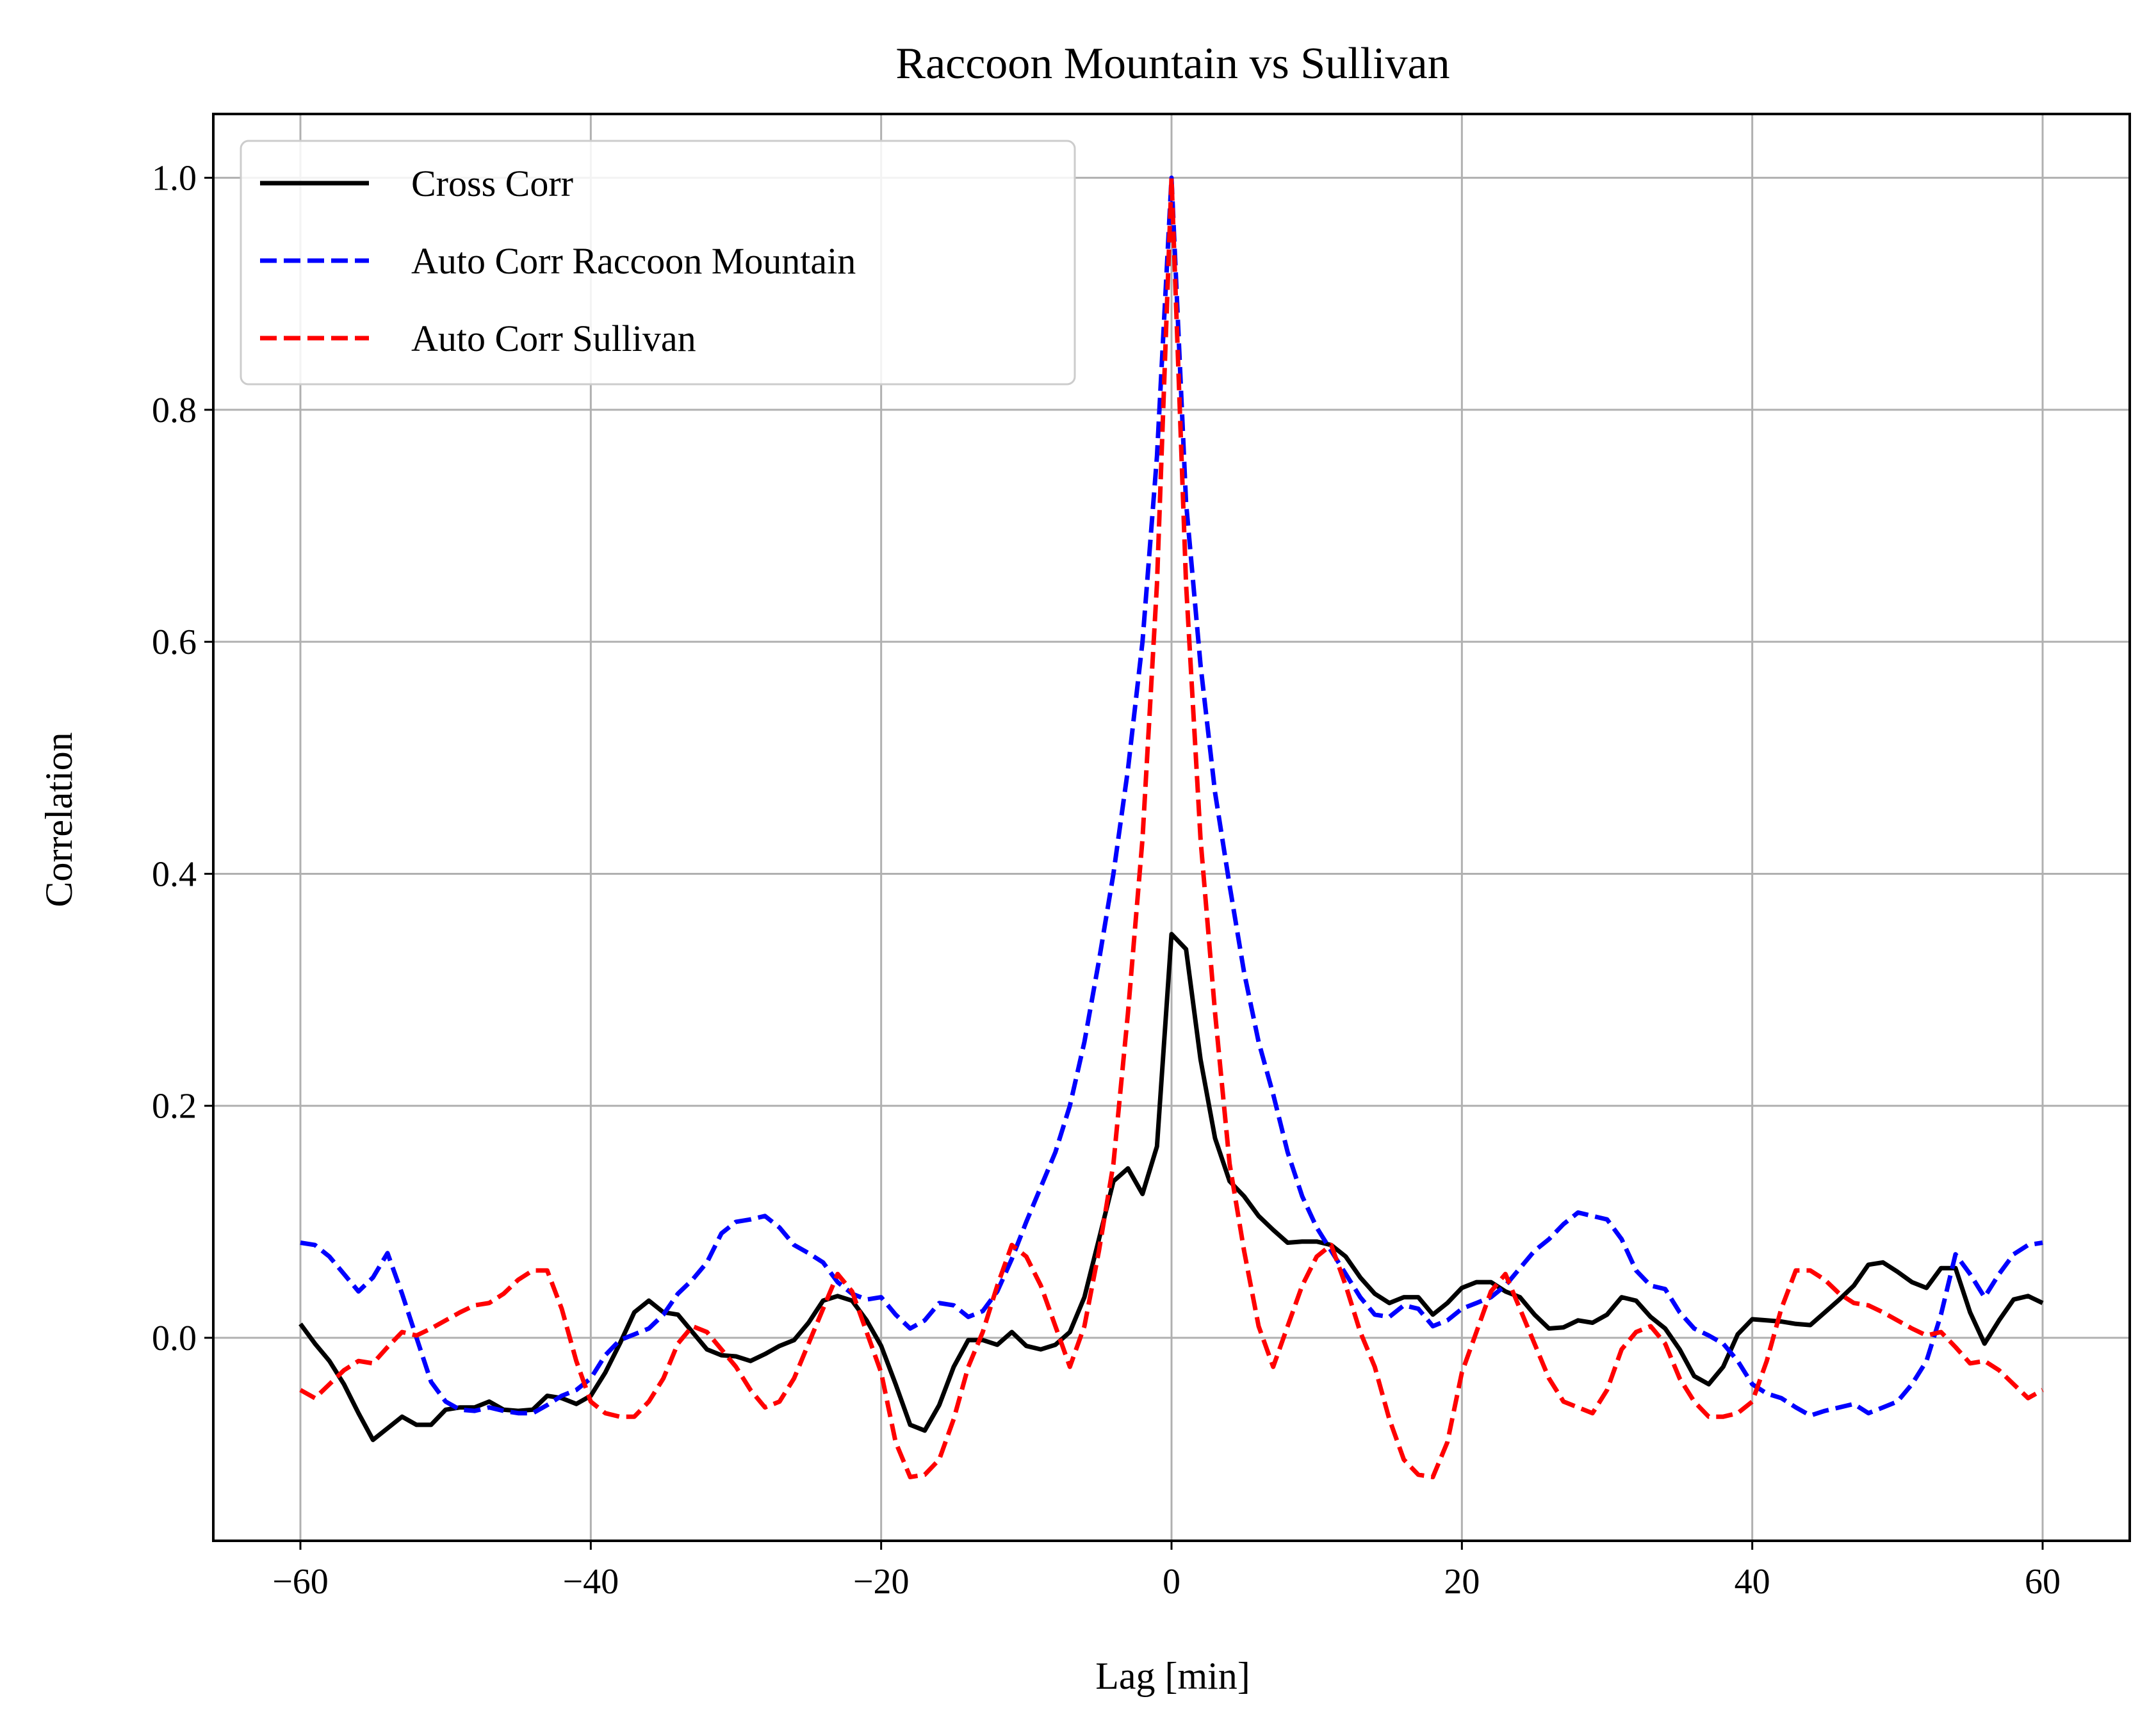  What do you see at coordinates (553, 338) in the screenshot?
I see `legend-label: Auto Corr Sullivan` at bounding box center [553, 338].